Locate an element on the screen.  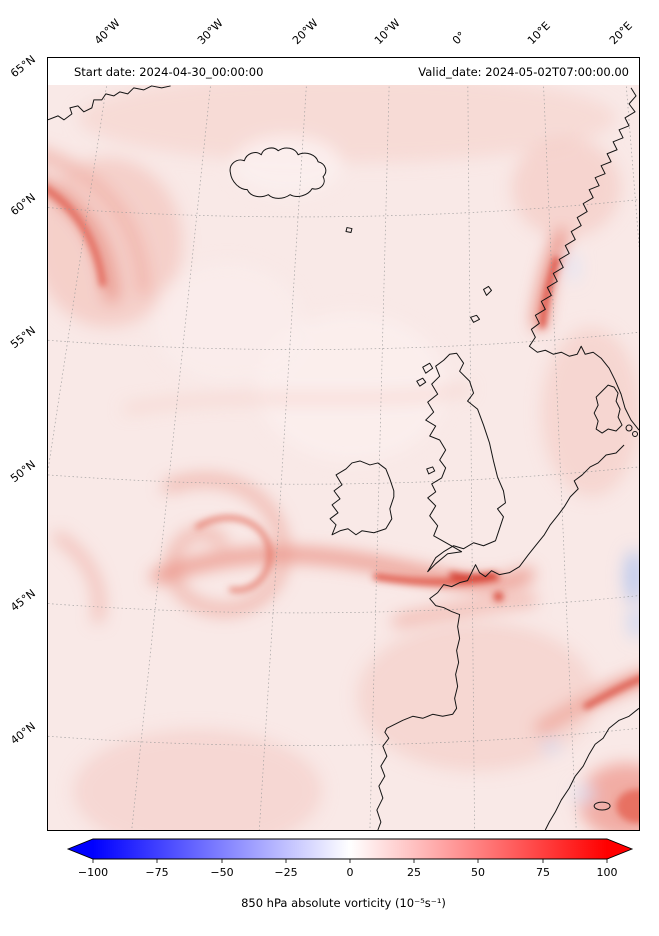
cbar-tick-n25: −25 is located at coordinates (286, 872).